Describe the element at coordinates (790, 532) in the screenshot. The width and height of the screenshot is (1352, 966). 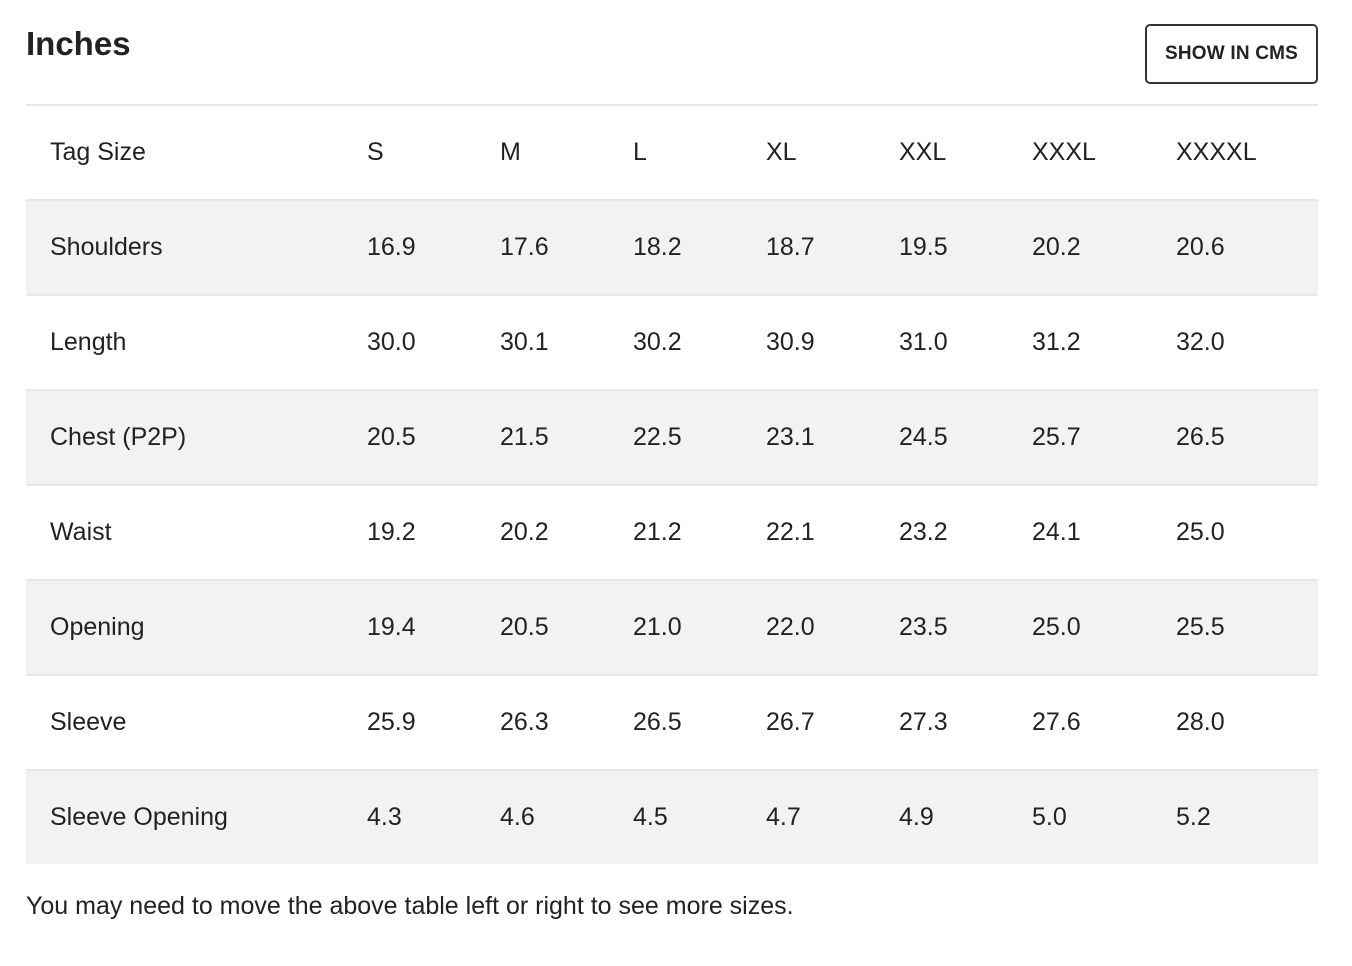
I see `table-cell: 22.1` at that location.